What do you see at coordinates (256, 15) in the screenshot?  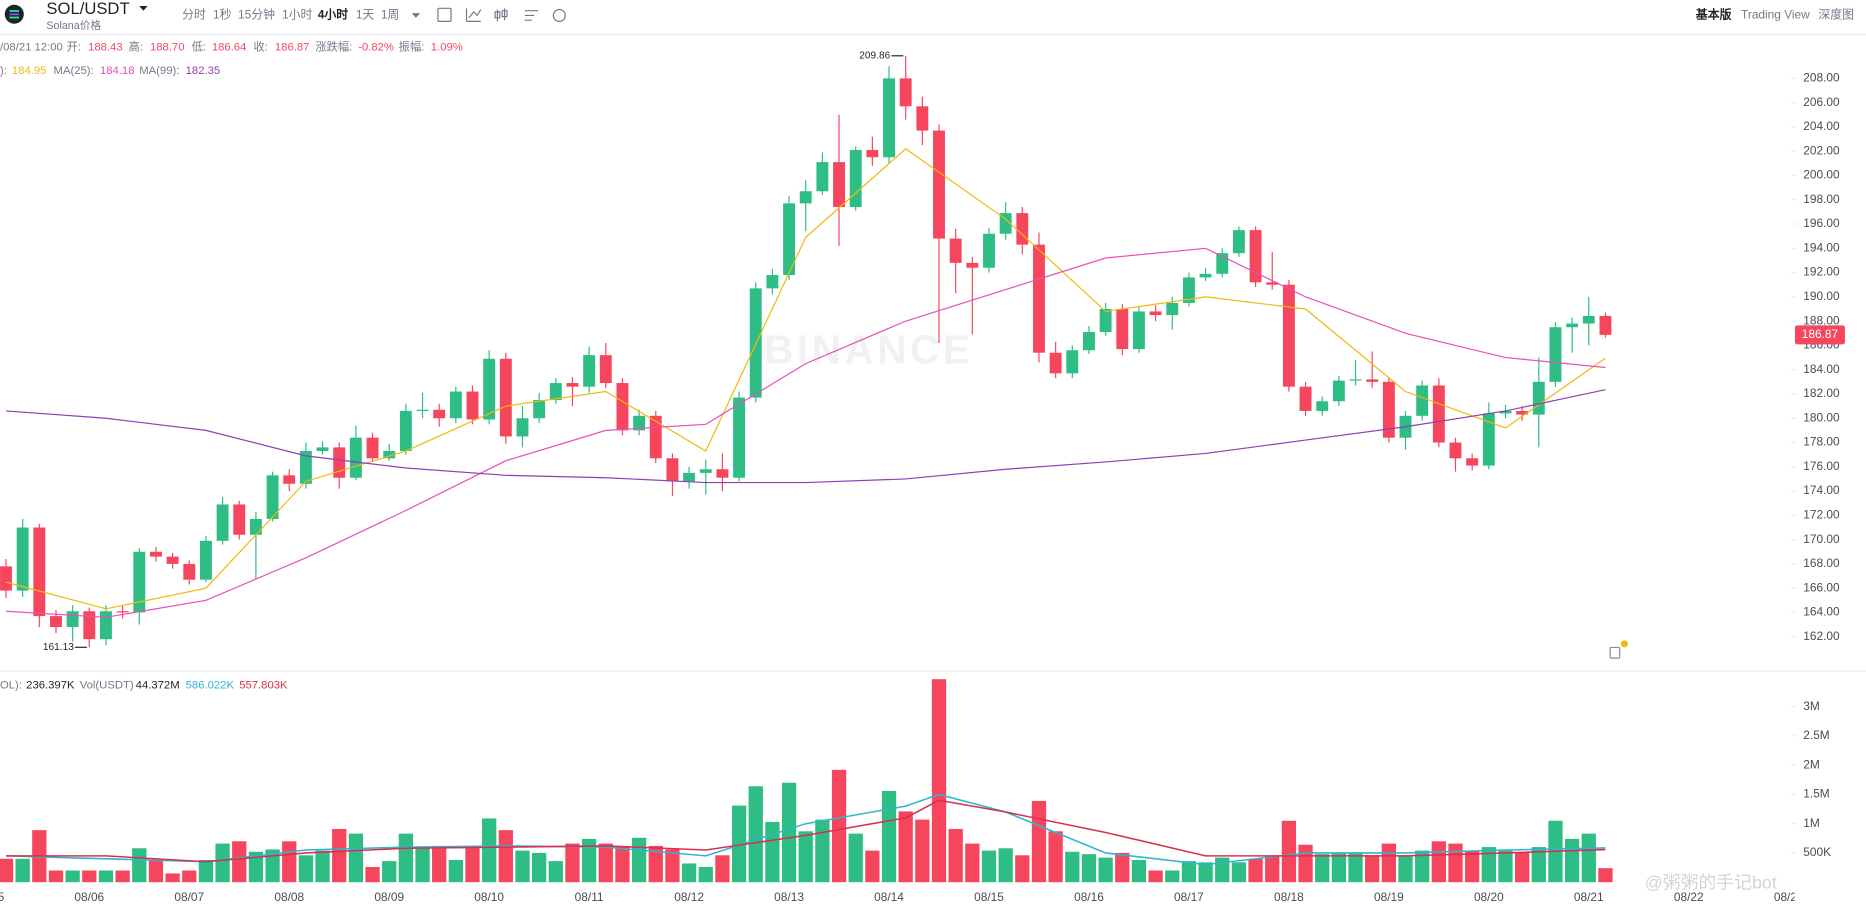 I see `interval-tab: 15分钟` at bounding box center [256, 15].